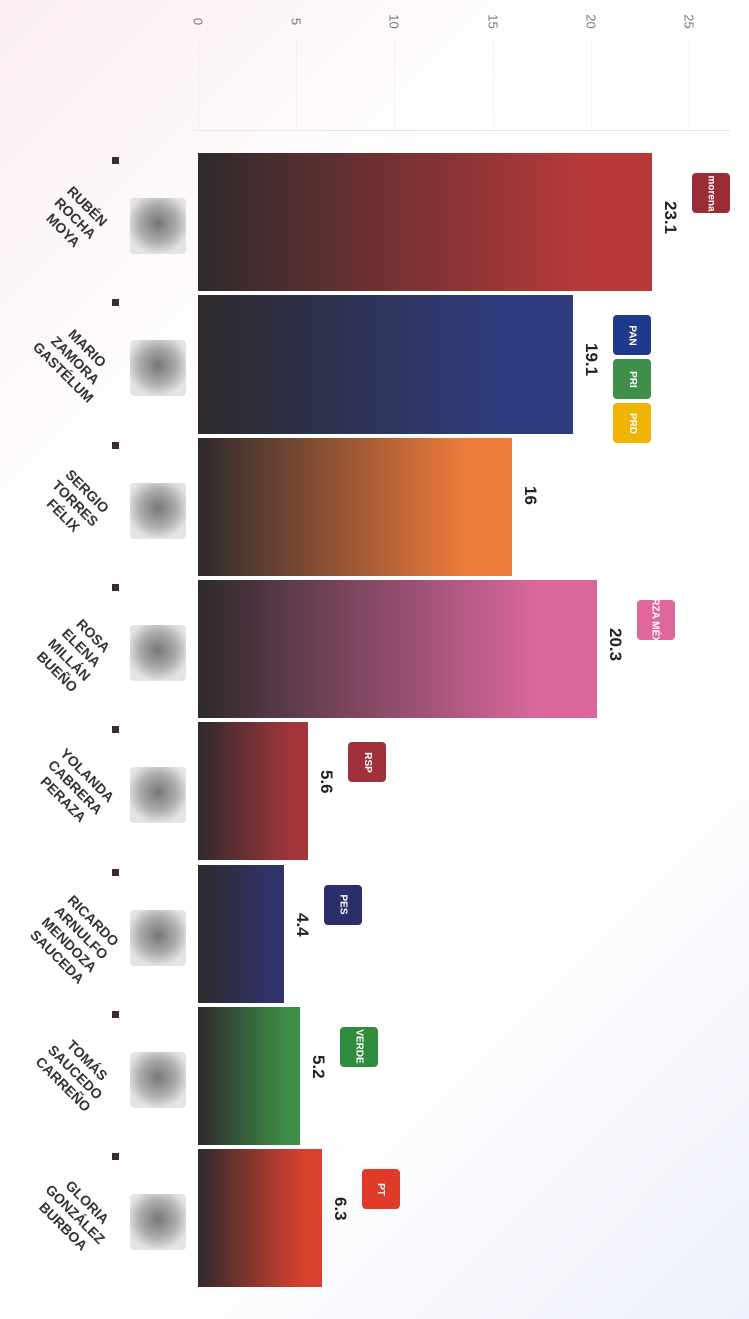  What do you see at coordinates (71, 1075) in the screenshot?
I see `candidate-name: TOMÁS SAUCEDO CARREÑO` at bounding box center [71, 1075].